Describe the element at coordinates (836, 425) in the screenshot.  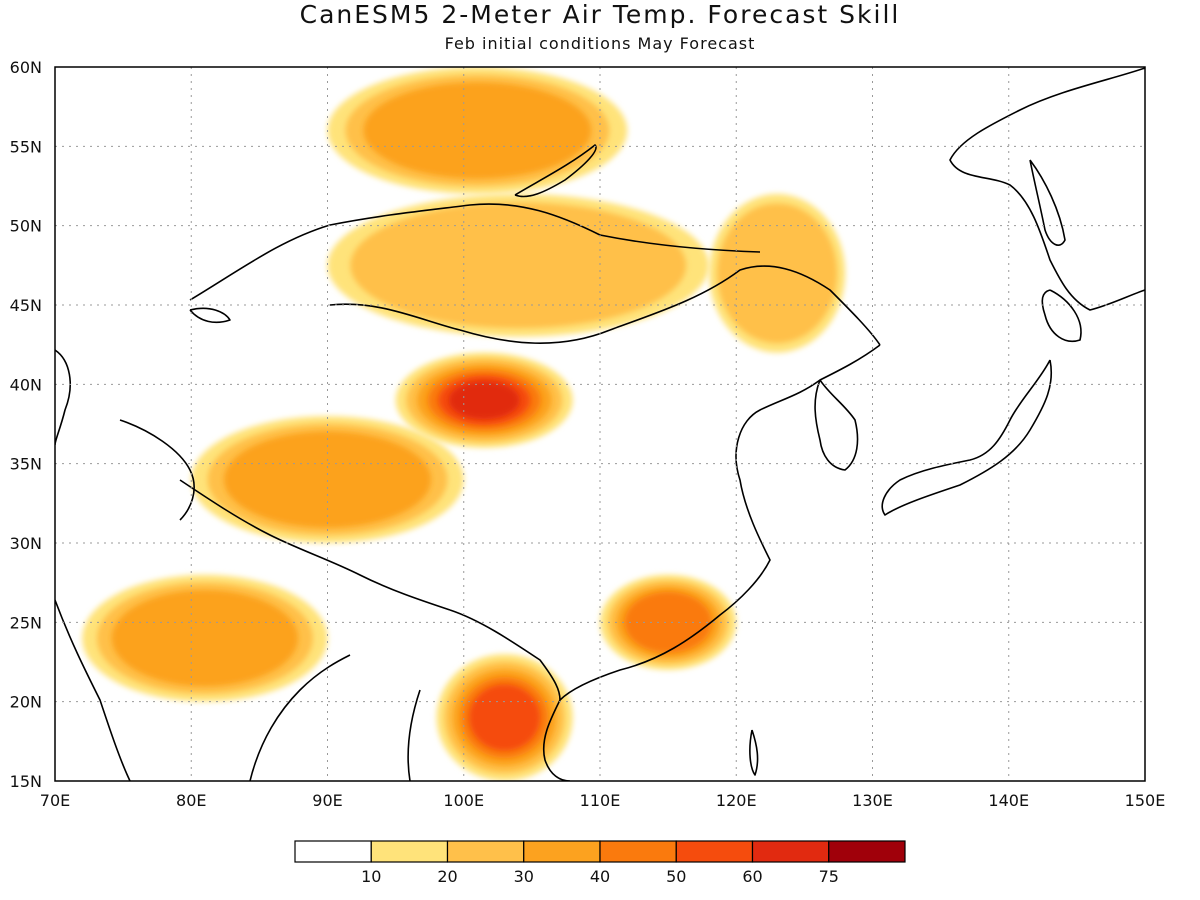
I see `coast-korea` at that location.